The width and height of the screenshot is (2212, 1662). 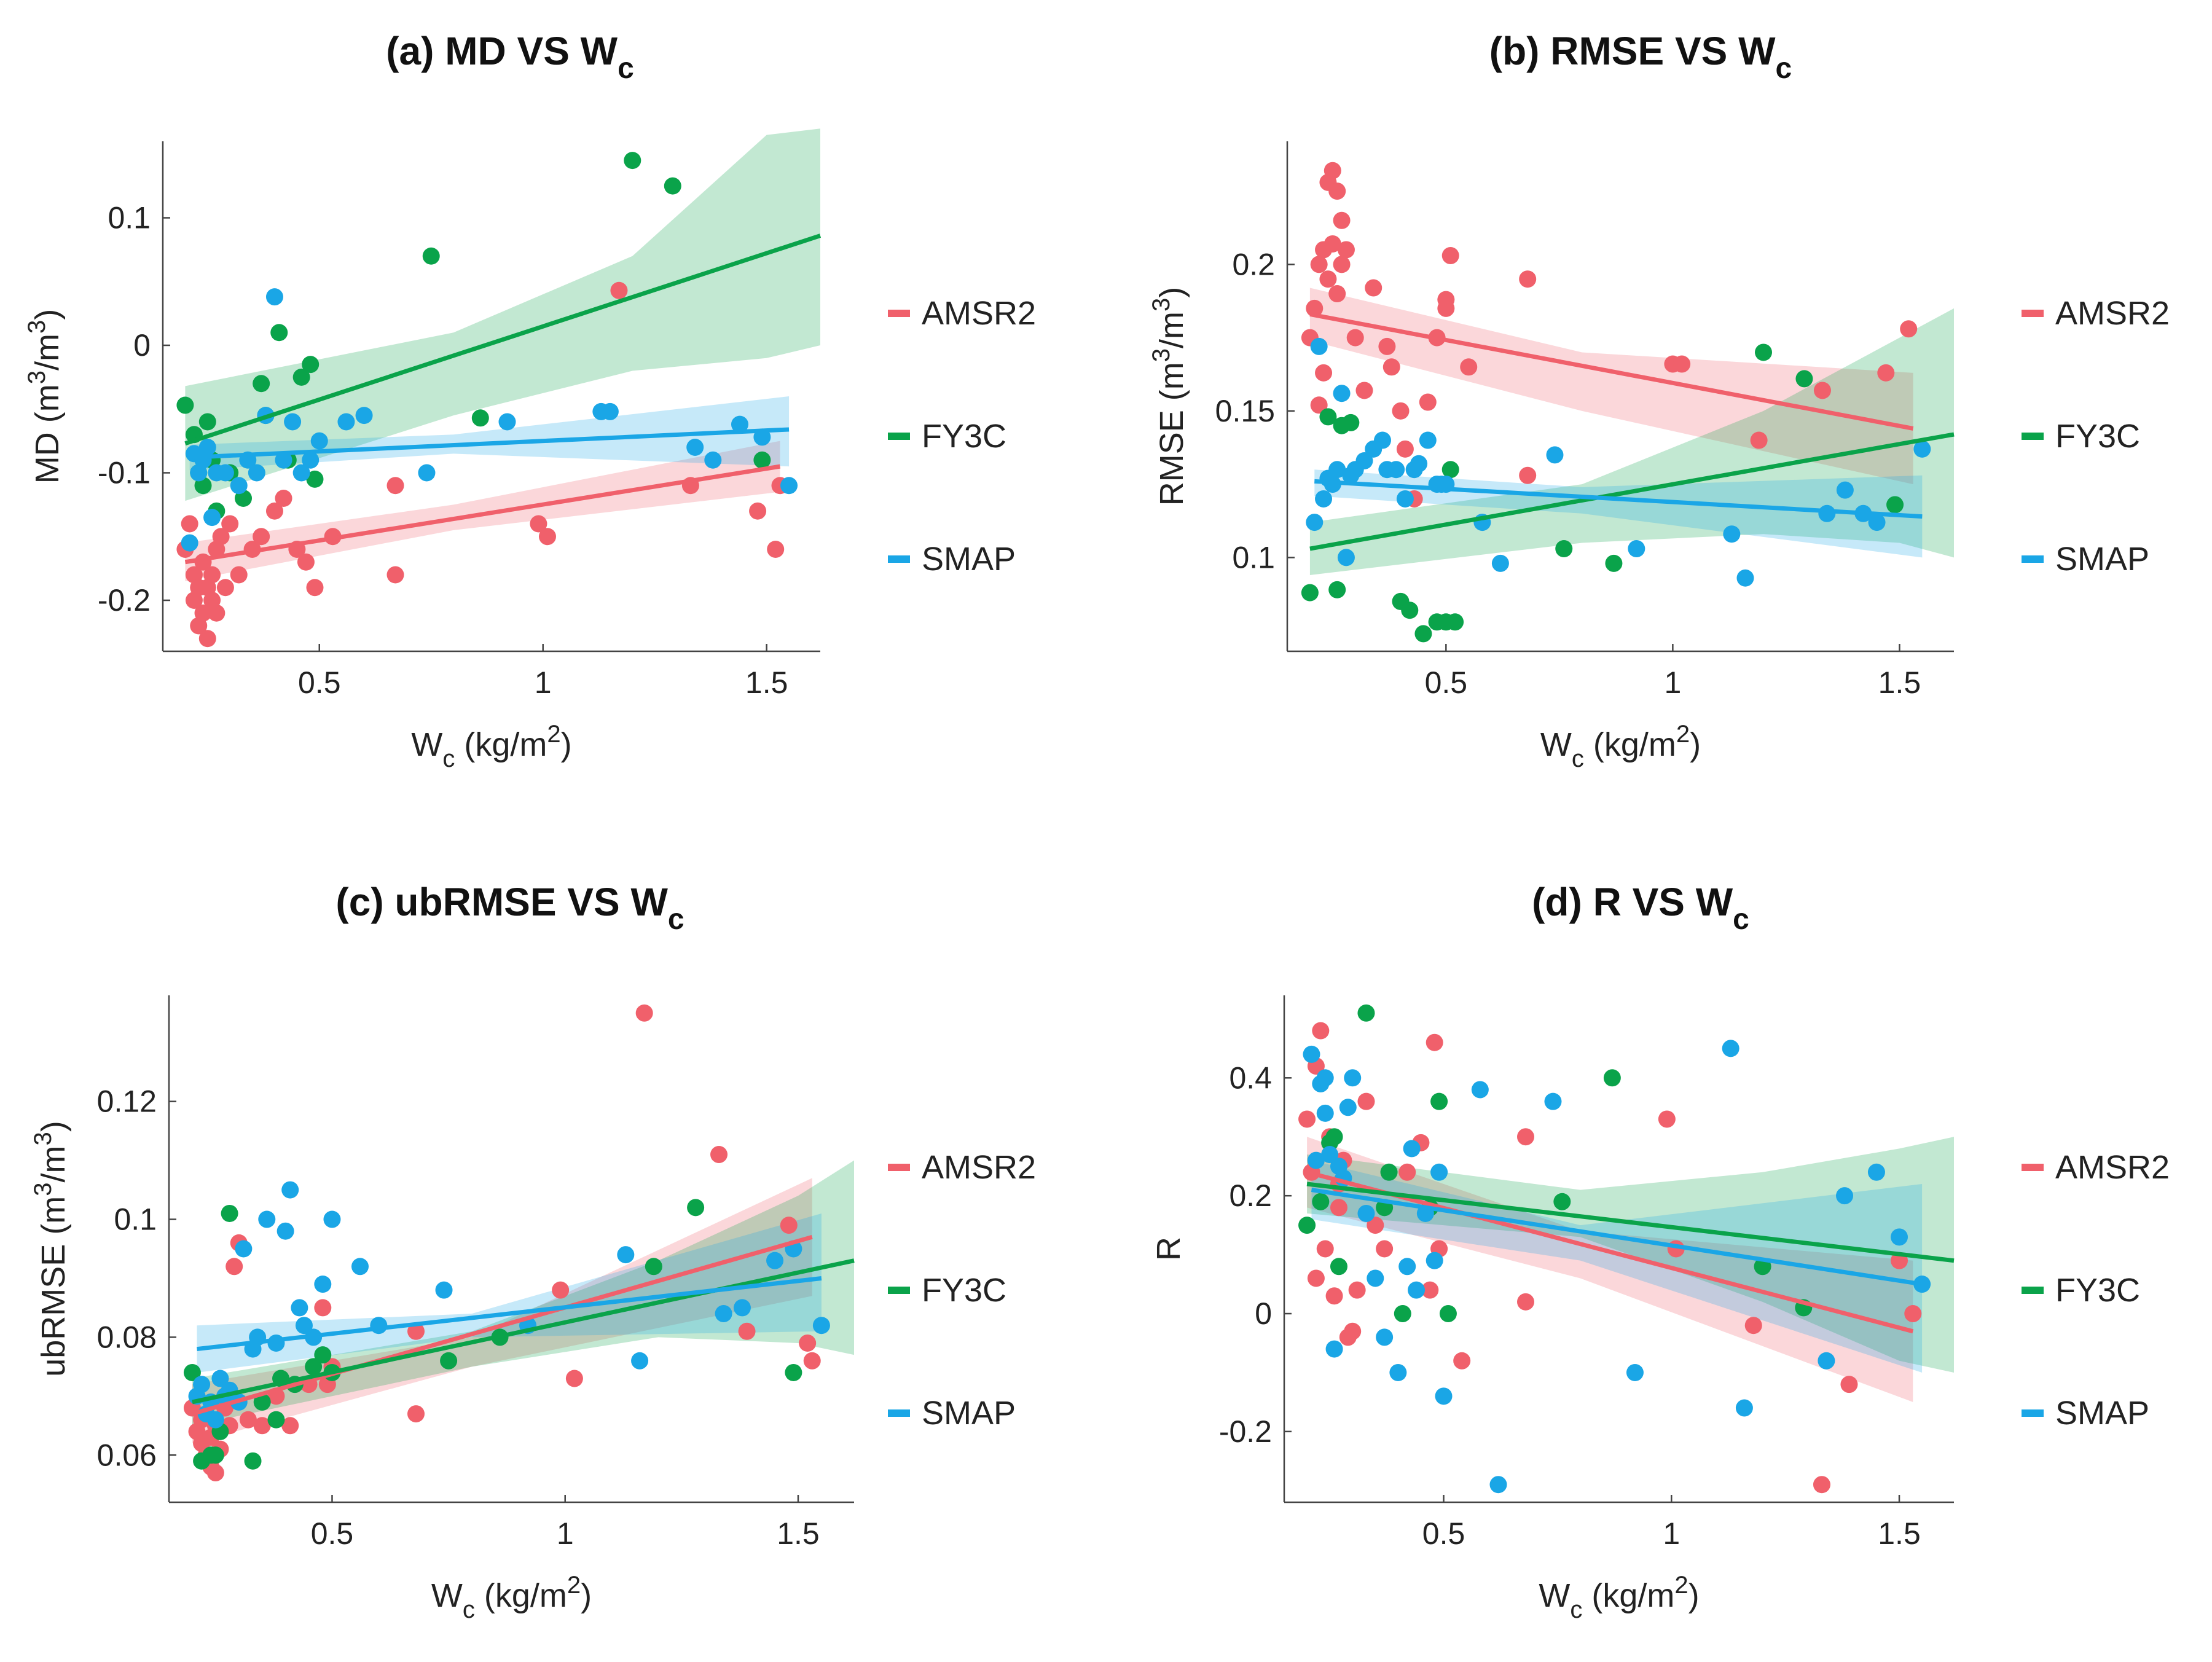 What do you see at coordinates (2112, 1167) in the screenshot?
I see `legend-label-amsr2: AMSR2` at bounding box center [2112, 1167].